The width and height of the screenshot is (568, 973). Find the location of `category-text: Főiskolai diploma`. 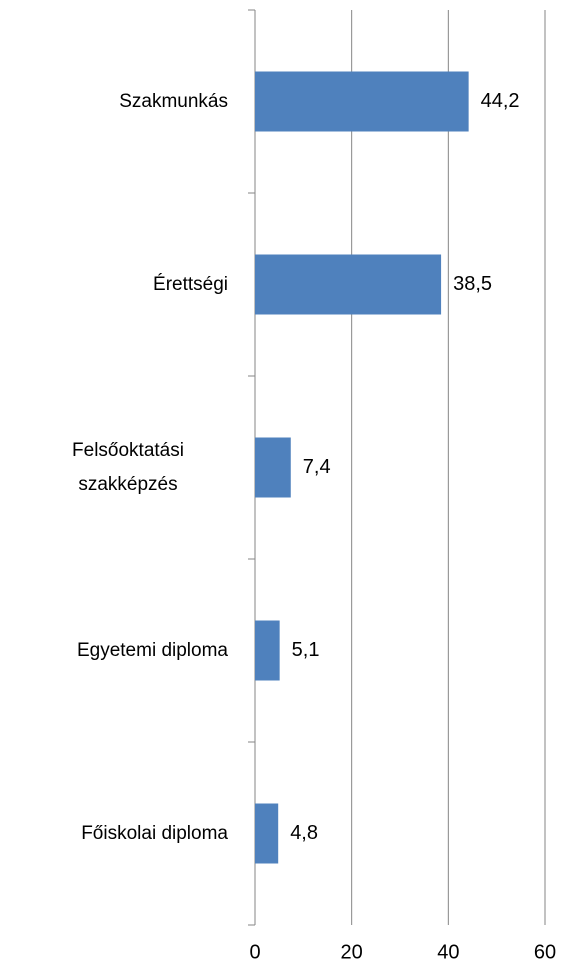

category-text: Főiskolai diploma is located at coordinates (154, 833).